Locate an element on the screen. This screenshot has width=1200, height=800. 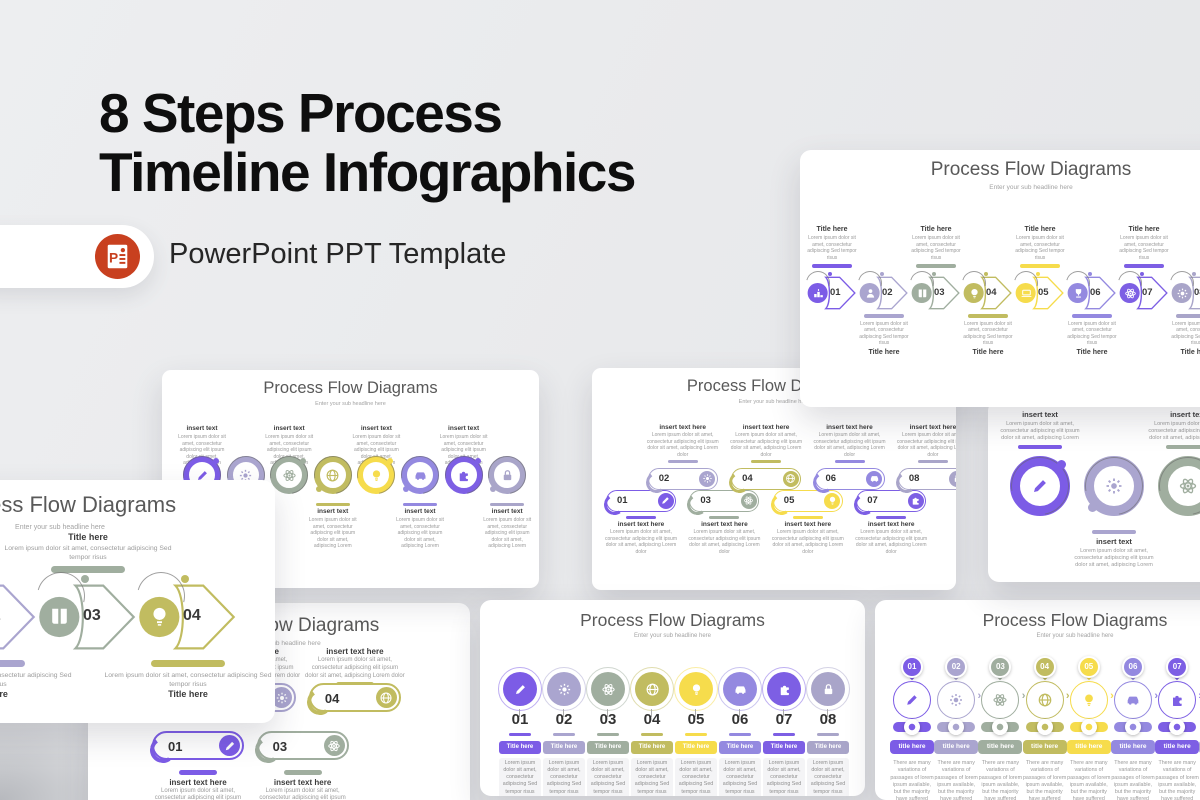
step-number: 04 is located at coordinates (652, 719).